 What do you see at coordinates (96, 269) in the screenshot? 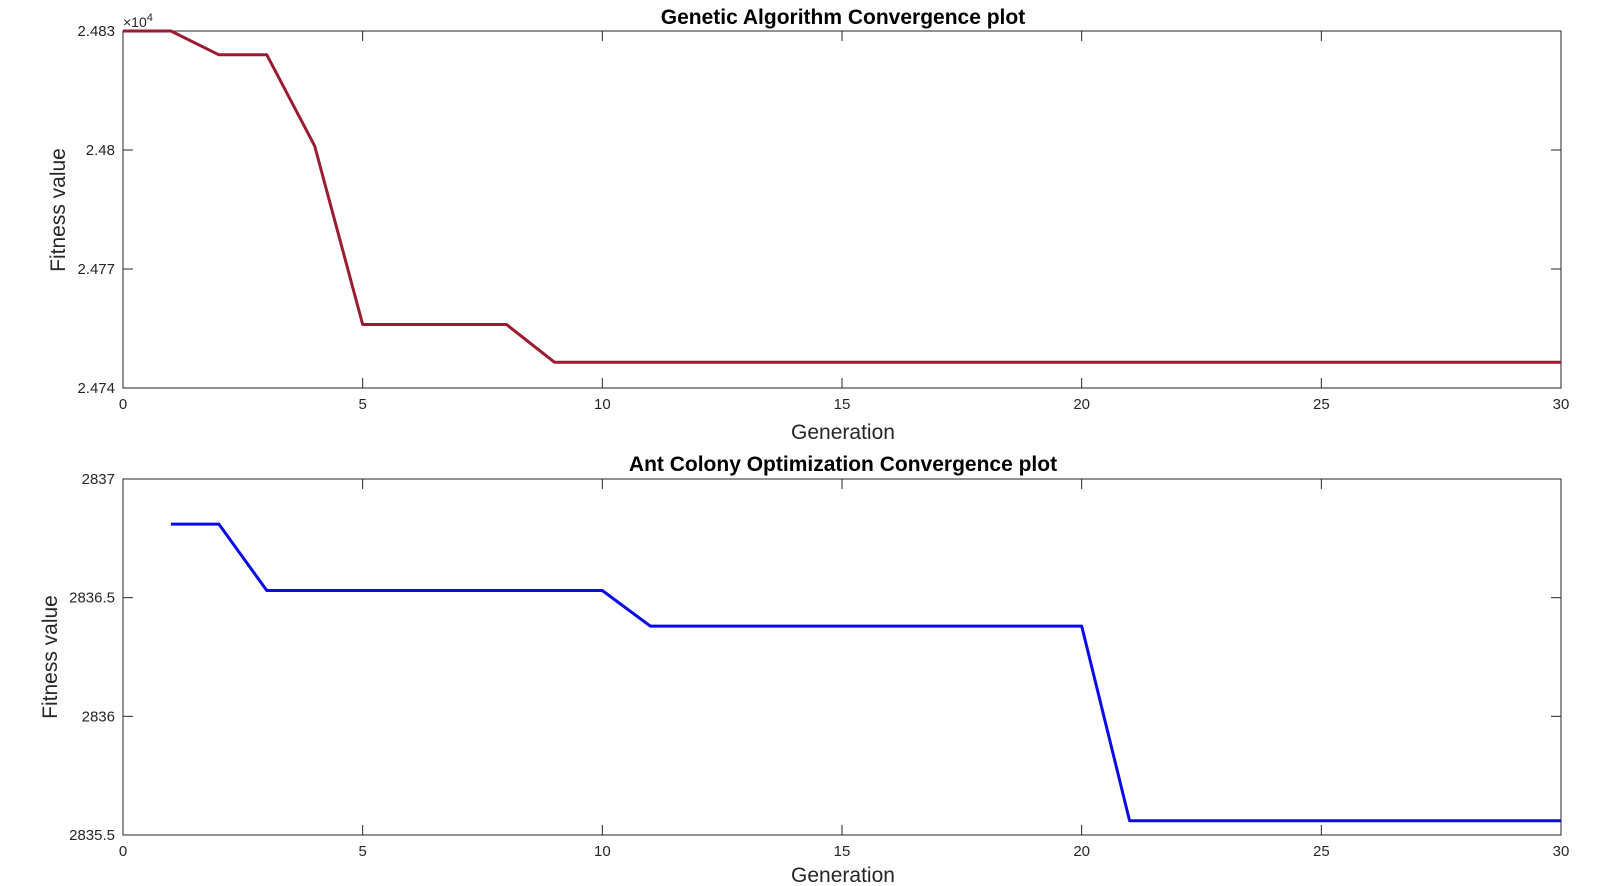
I see `ga-y-tick-label: 2.477` at bounding box center [96, 269].